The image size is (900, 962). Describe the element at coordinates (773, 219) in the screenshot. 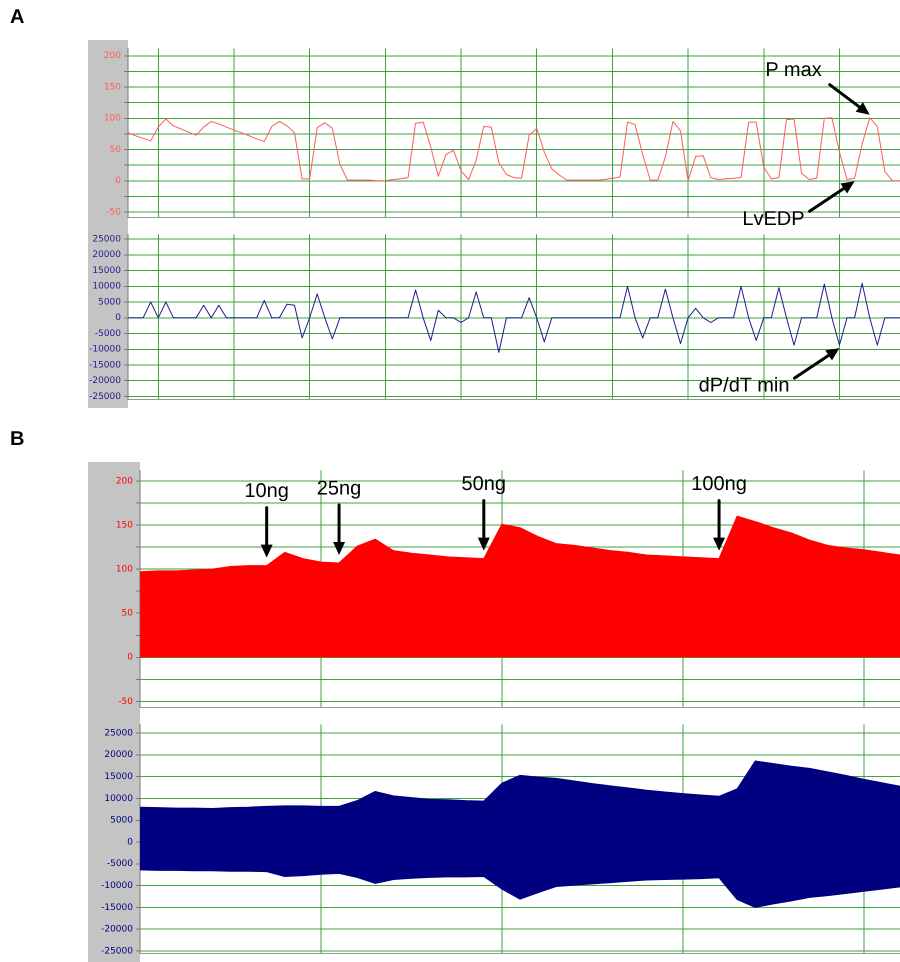

I see `annotation: LvEDP` at that location.